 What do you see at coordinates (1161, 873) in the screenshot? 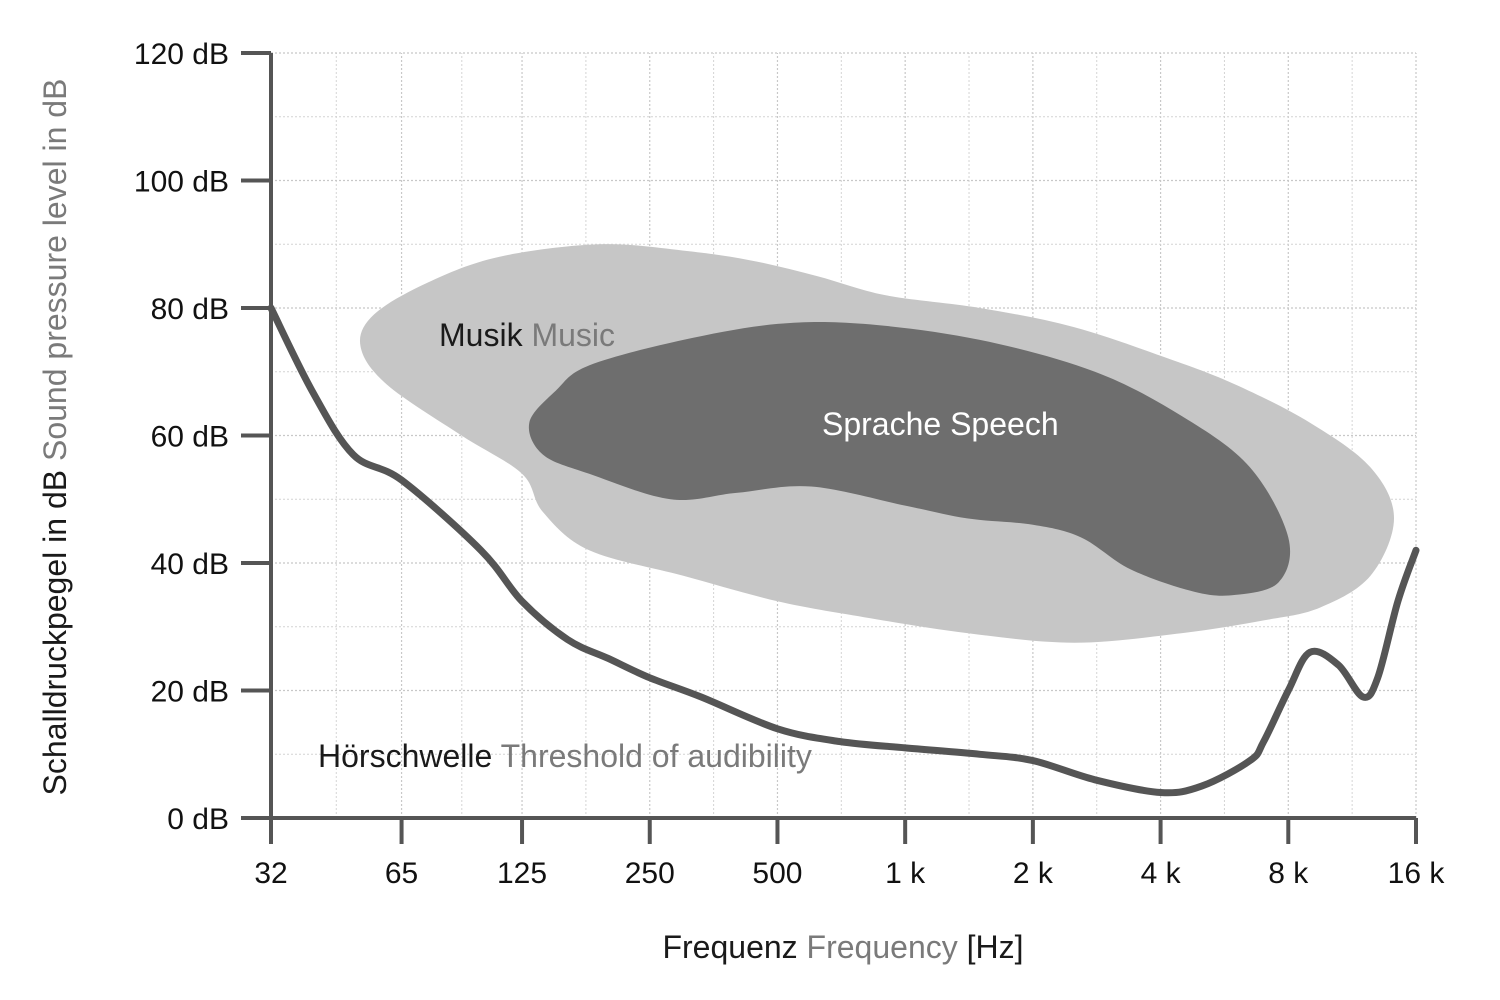
I see `x-tick-label: 4 k` at bounding box center [1161, 873].